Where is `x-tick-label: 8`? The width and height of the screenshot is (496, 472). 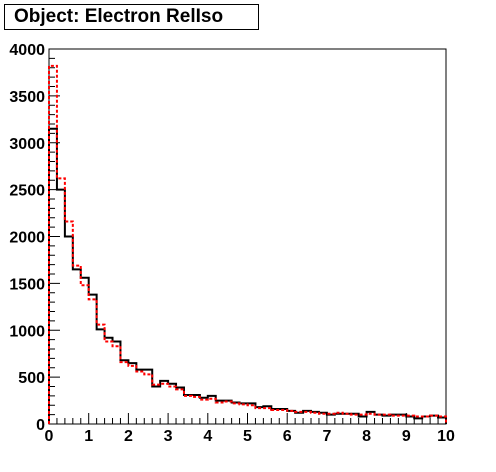
x-tick-label: 8 is located at coordinates (366, 436).